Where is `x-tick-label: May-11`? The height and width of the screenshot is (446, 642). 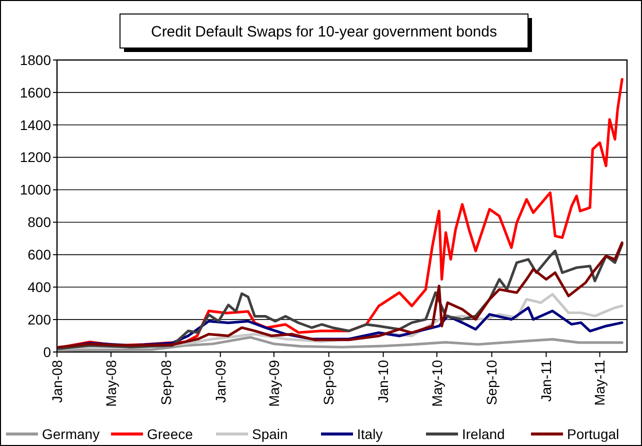
x-tick-label: May-11 is located at coordinates (600, 383).